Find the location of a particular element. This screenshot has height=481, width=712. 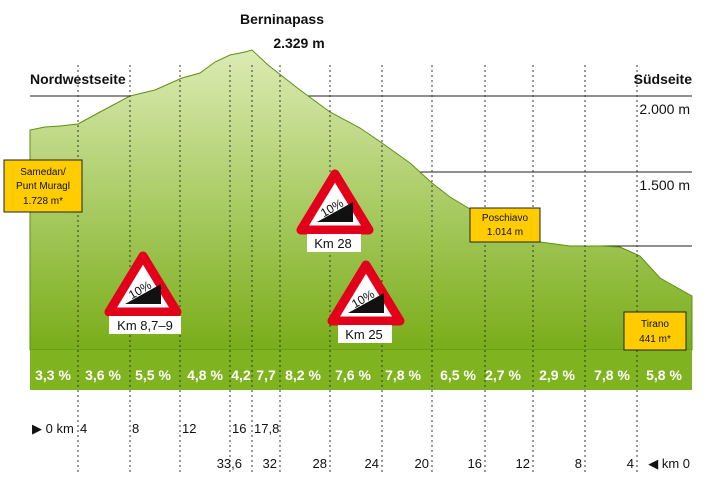

gradient-sign-km-28: 10% Km 28 is located at coordinates (335, 210).